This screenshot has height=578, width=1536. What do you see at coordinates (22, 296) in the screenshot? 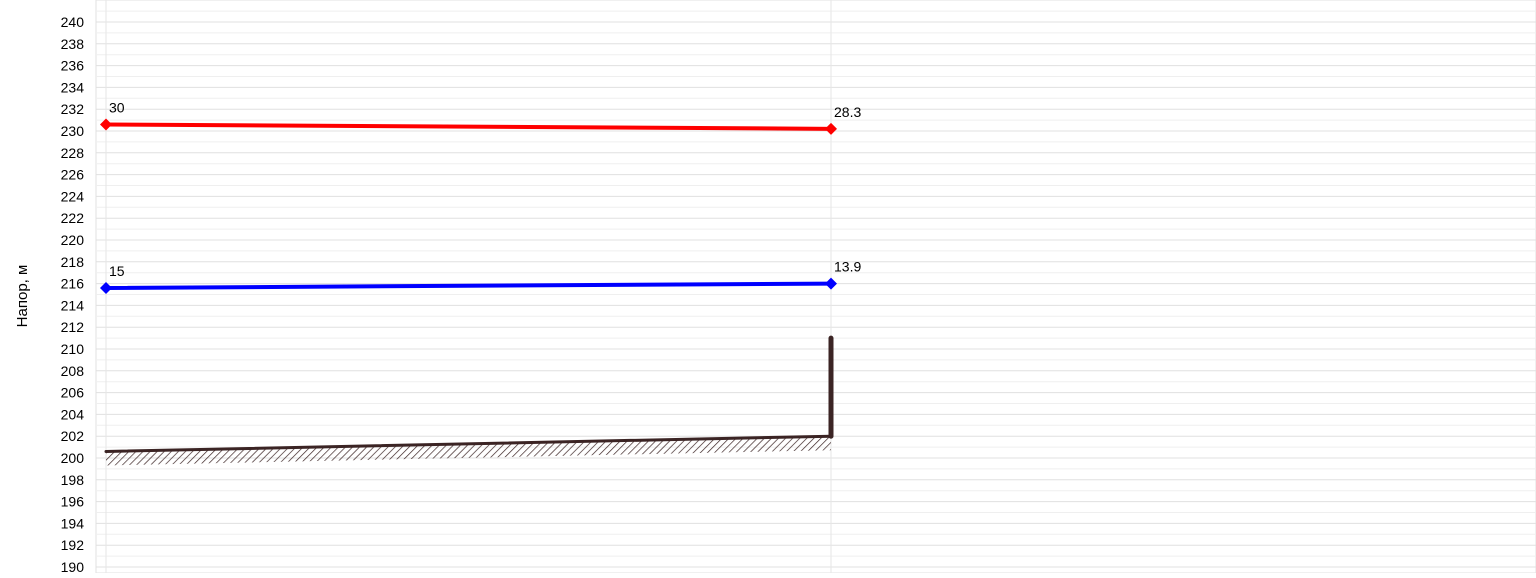
I see `y-axis-title: Напор, м` at bounding box center [22, 296].